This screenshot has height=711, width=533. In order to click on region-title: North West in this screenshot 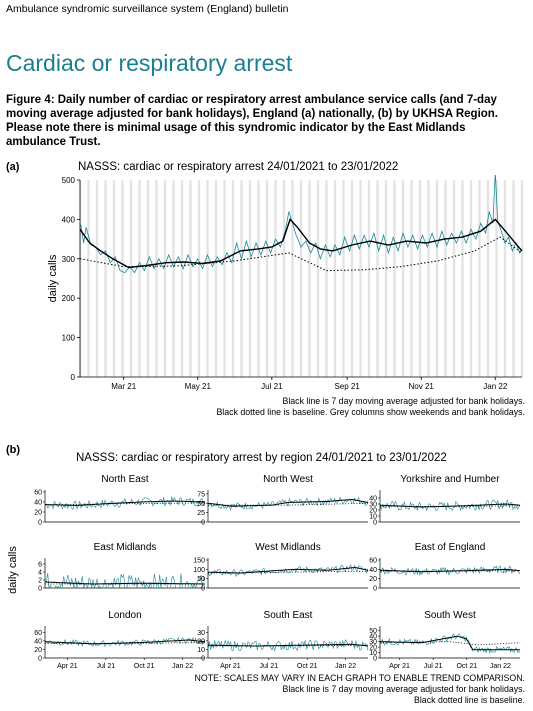, I will do `click(288, 479)`.